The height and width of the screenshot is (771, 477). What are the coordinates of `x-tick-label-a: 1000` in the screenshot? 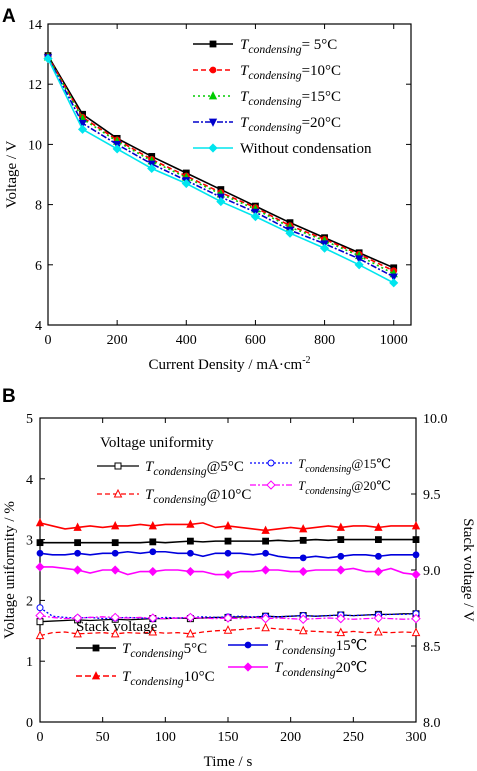 It's located at (394, 340).